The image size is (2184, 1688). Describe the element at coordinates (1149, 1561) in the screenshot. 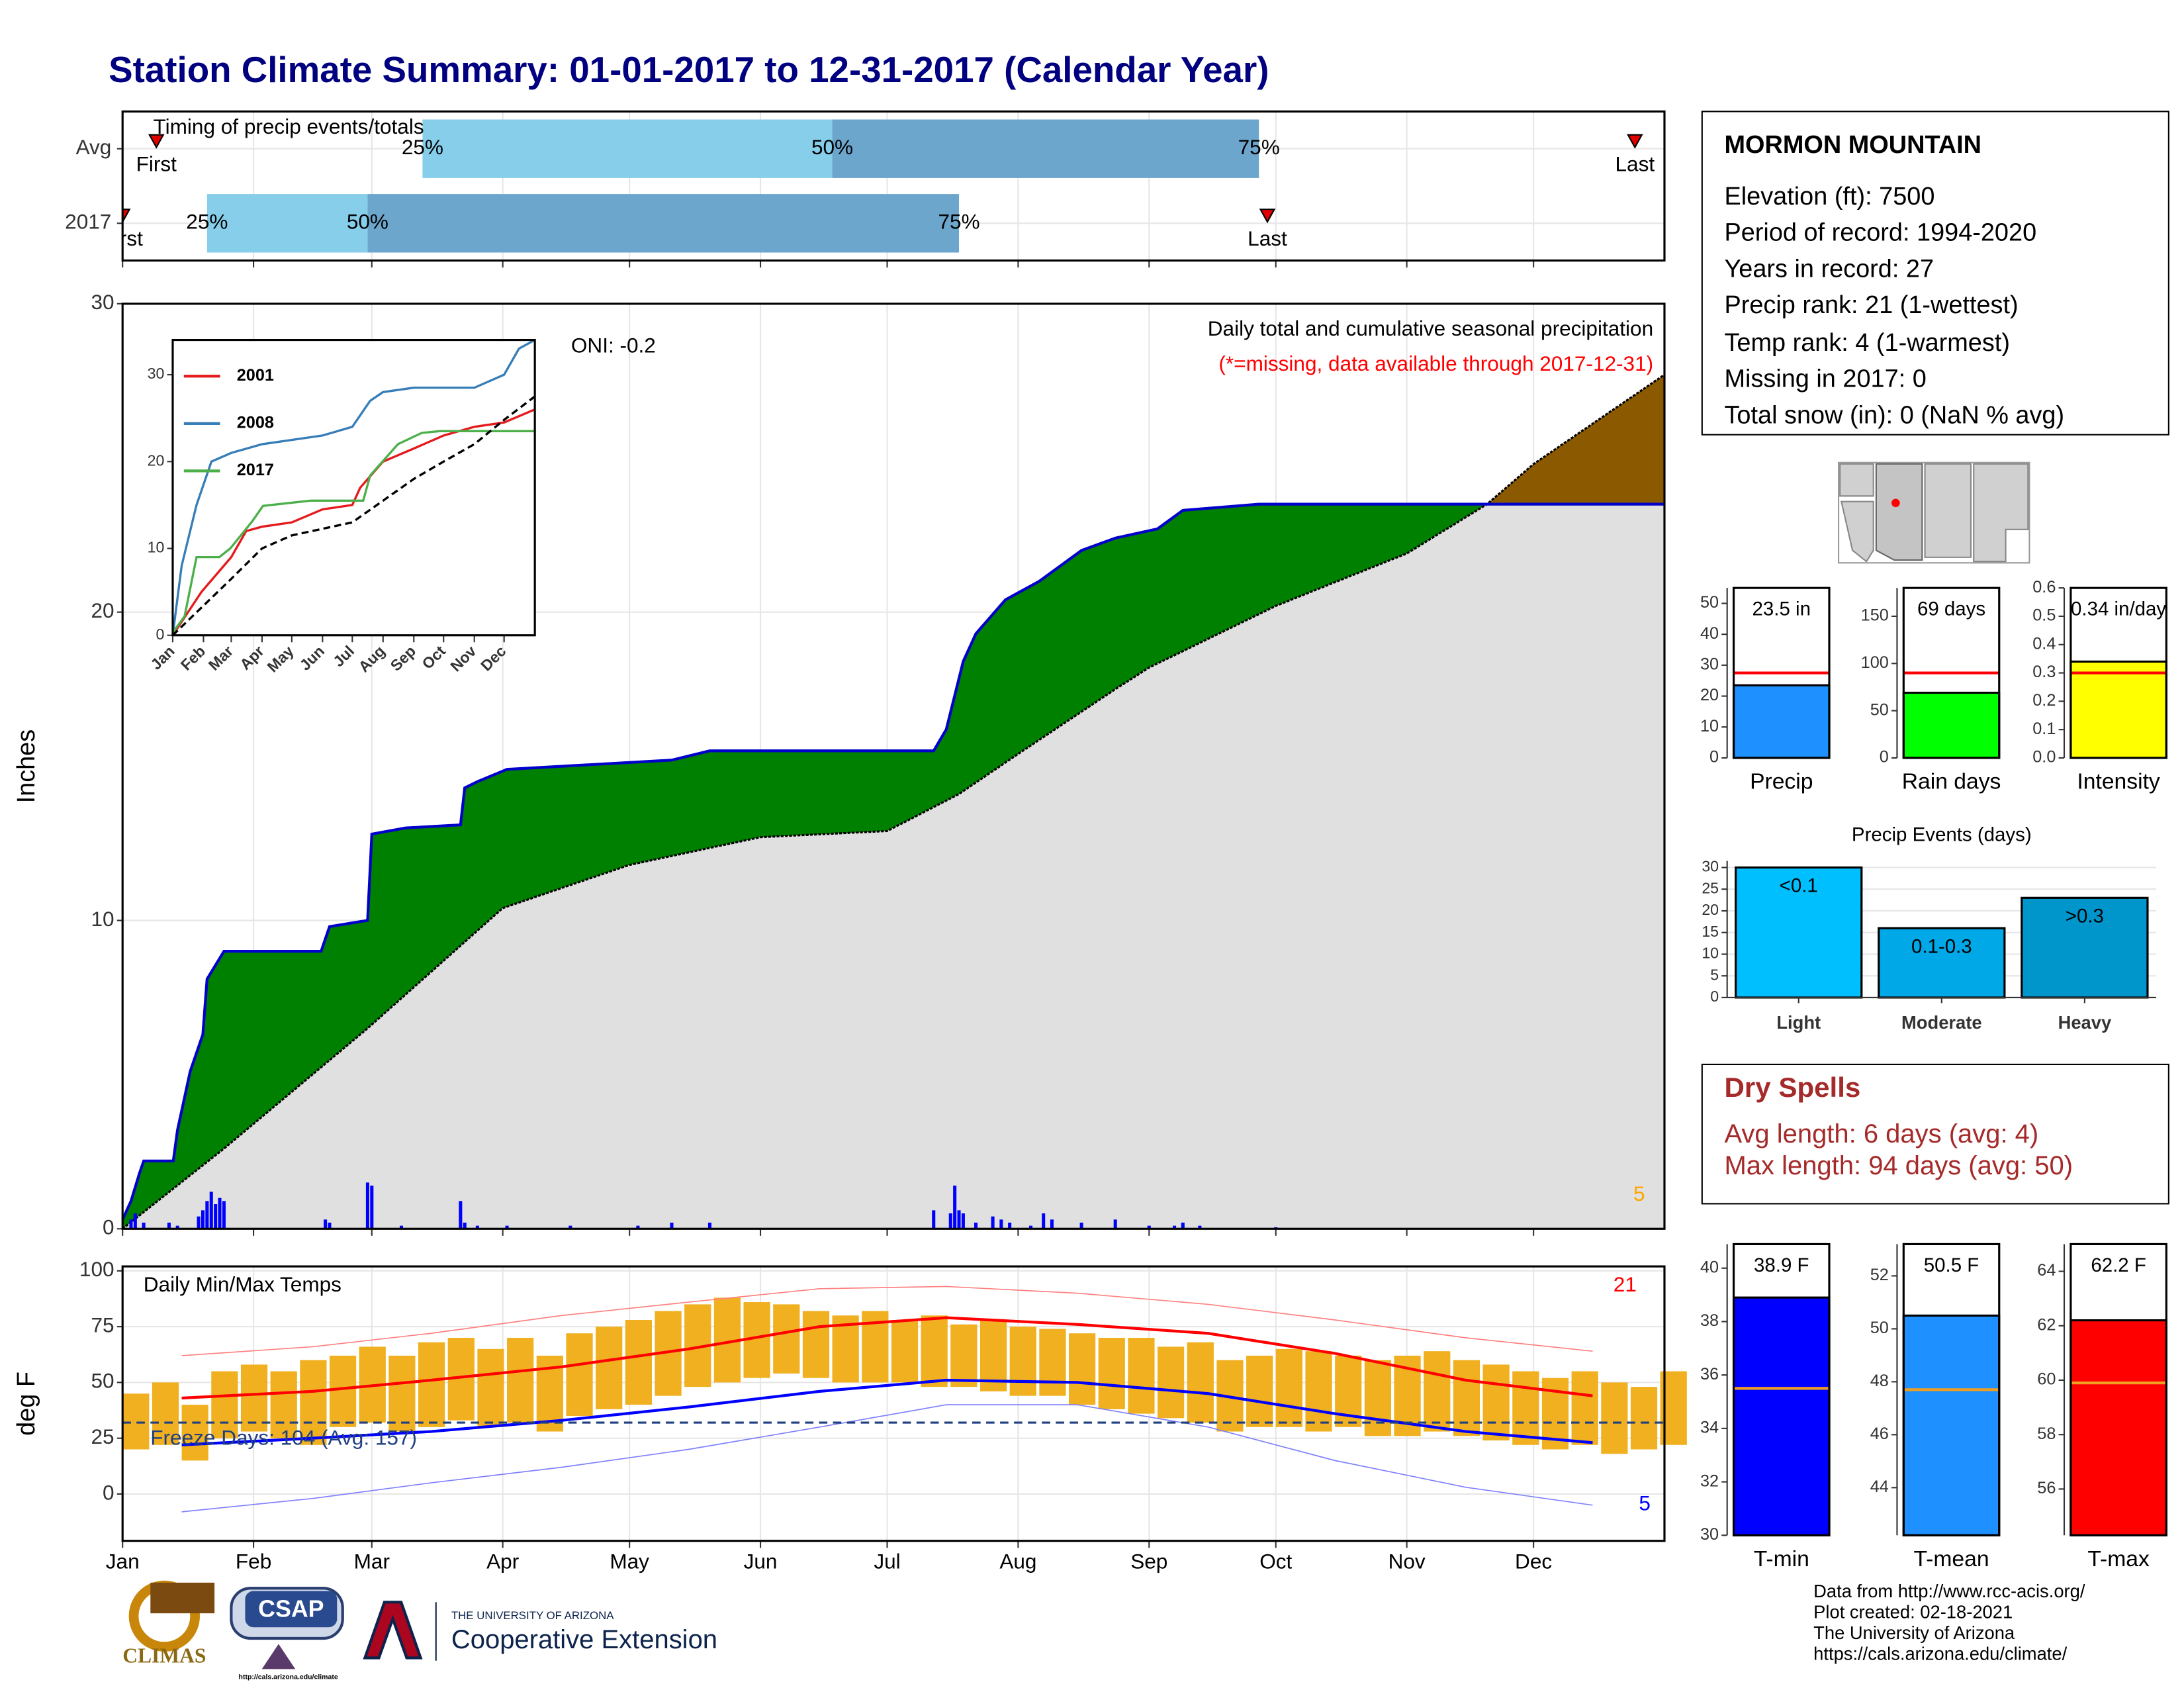

I see `x-tick-label: Sep` at that location.